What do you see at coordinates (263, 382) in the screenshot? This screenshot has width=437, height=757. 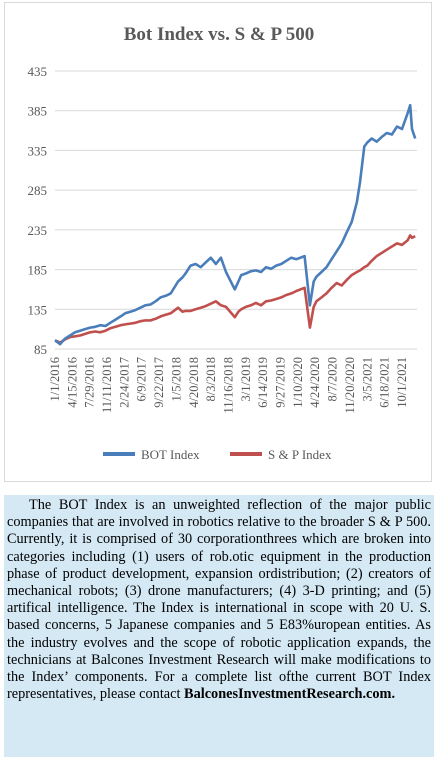 I see `x-tick-label: 6/14/2019` at bounding box center [263, 382].